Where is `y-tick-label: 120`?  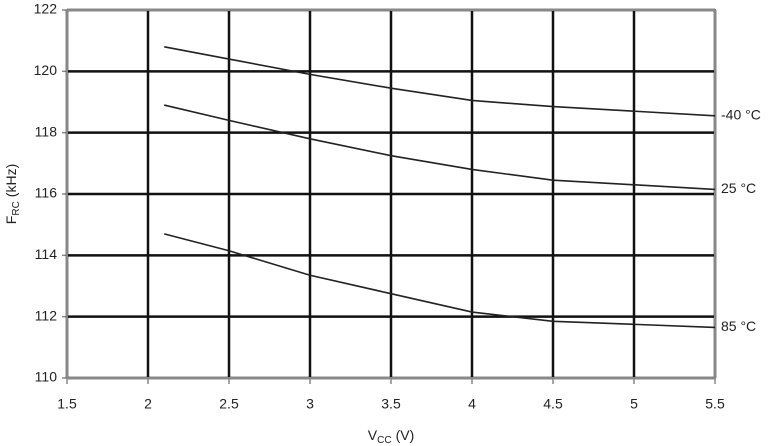 y-tick-label: 120 is located at coordinates (46, 70).